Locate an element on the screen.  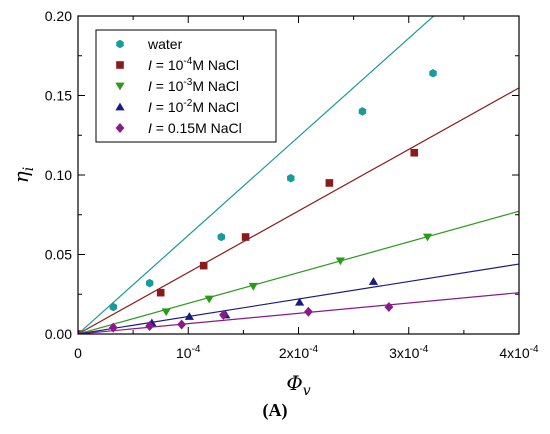
legend-box is located at coordinates (186, 86).